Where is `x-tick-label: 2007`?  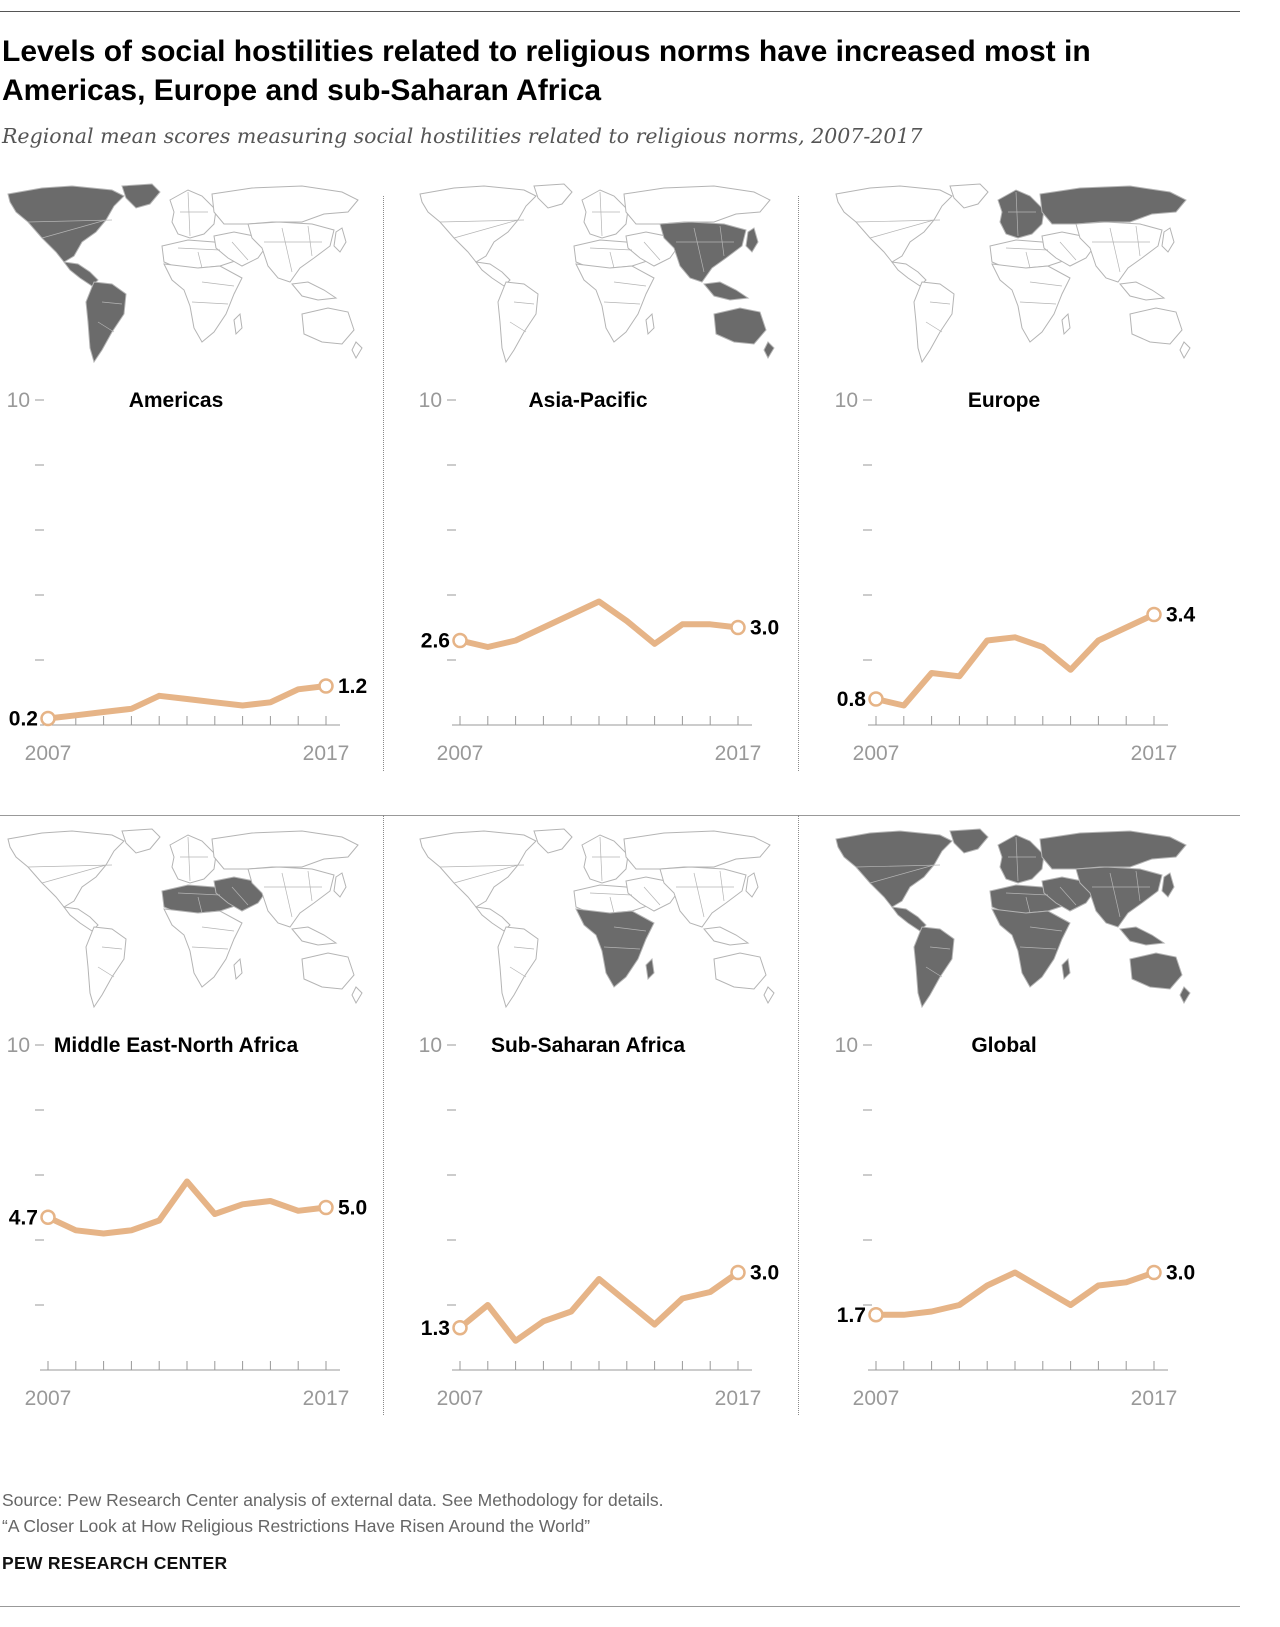 x-tick-label: 2007 is located at coordinates (48, 1398).